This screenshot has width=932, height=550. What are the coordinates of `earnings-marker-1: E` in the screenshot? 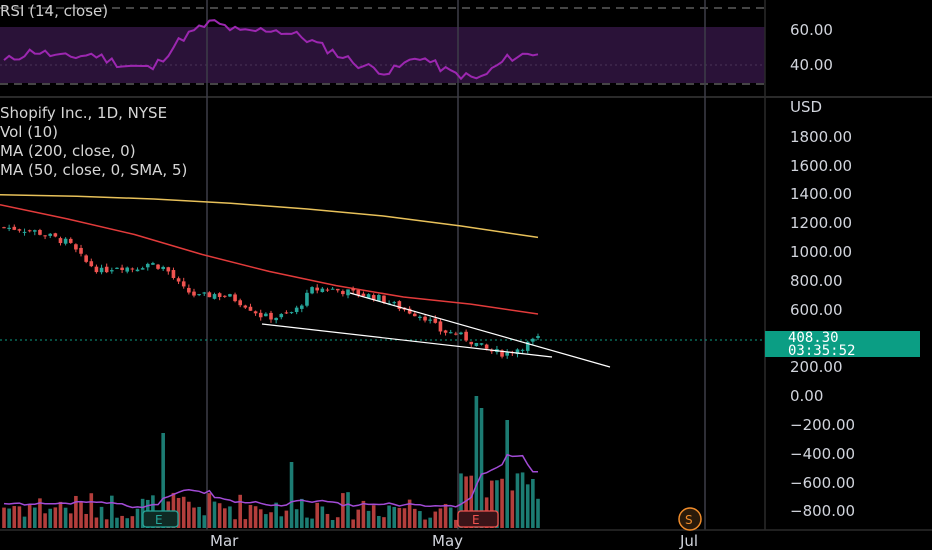 It's located at (160, 519).